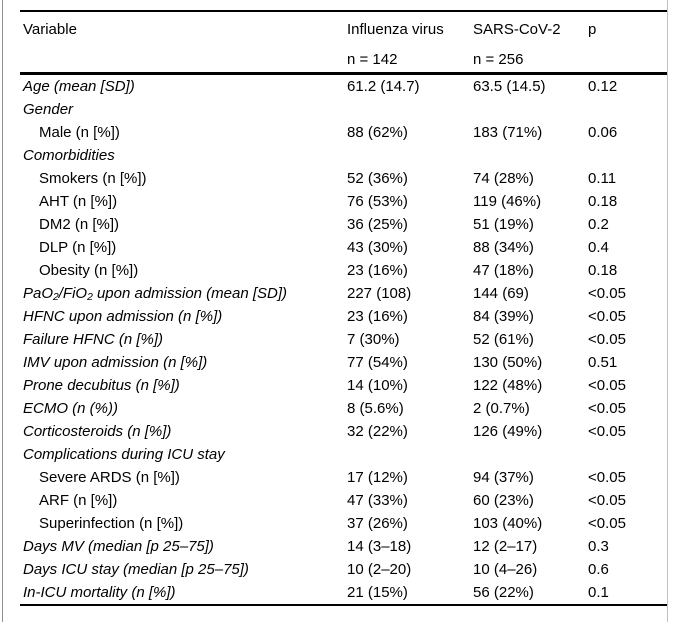 The height and width of the screenshot is (622, 679). What do you see at coordinates (69, 155) in the screenshot?
I see `row-label-cell: Comorbidities` at bounding box center [69, 155].